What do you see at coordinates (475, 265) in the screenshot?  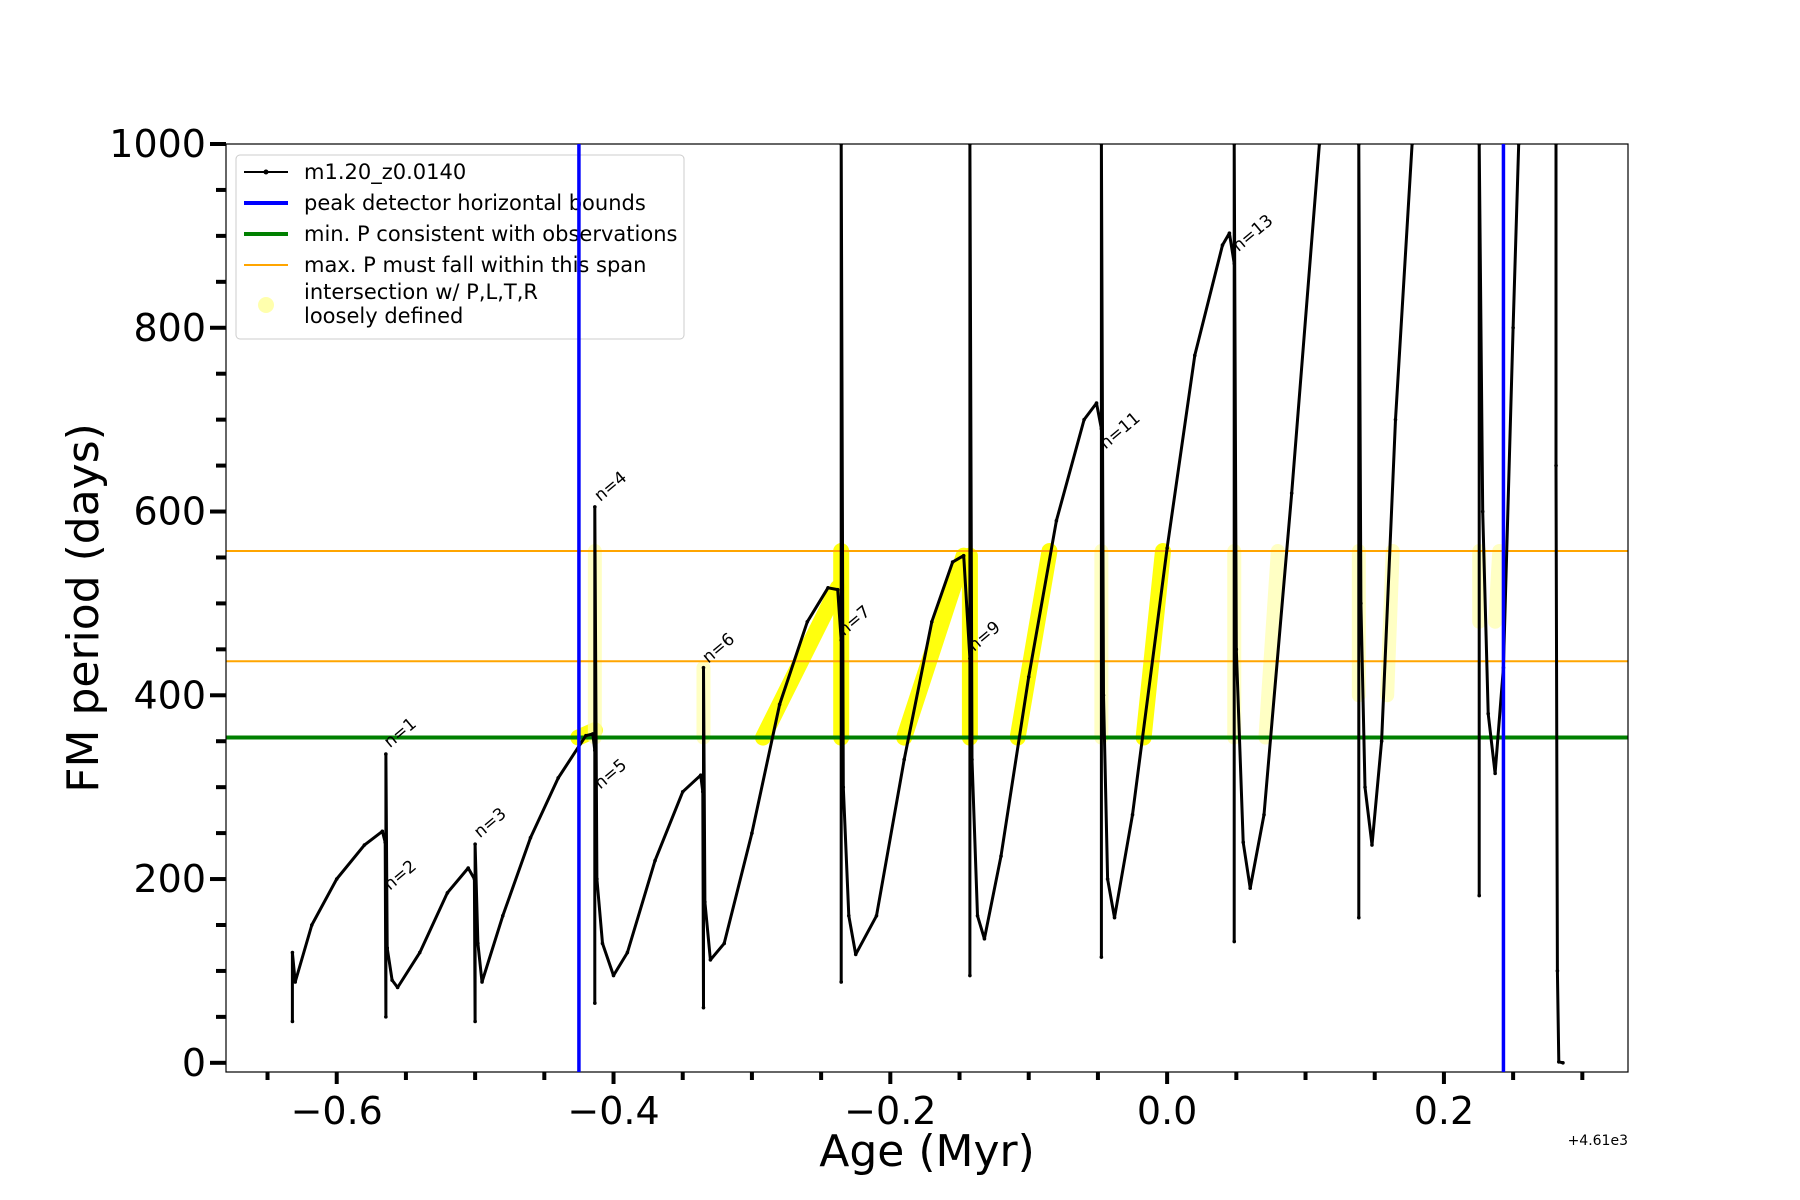 I see `legend-label-3: max. P must fall within this span` at bounding box center [475, 265].